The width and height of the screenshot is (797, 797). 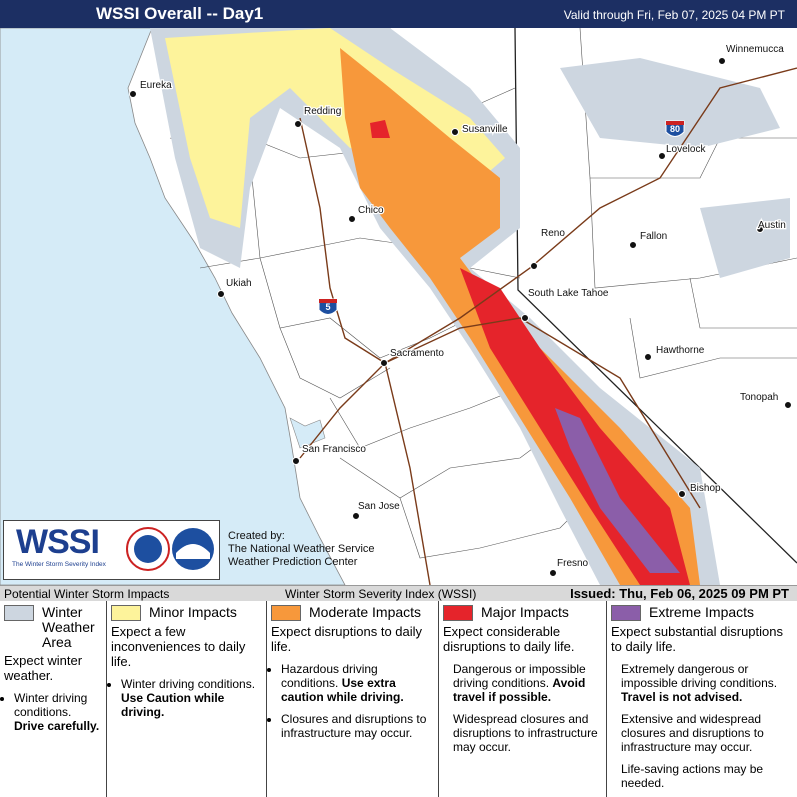 What do you see at coordinates (675, 168) in the screenshot?
I see `winter-area` at bounding box center [675, 168].